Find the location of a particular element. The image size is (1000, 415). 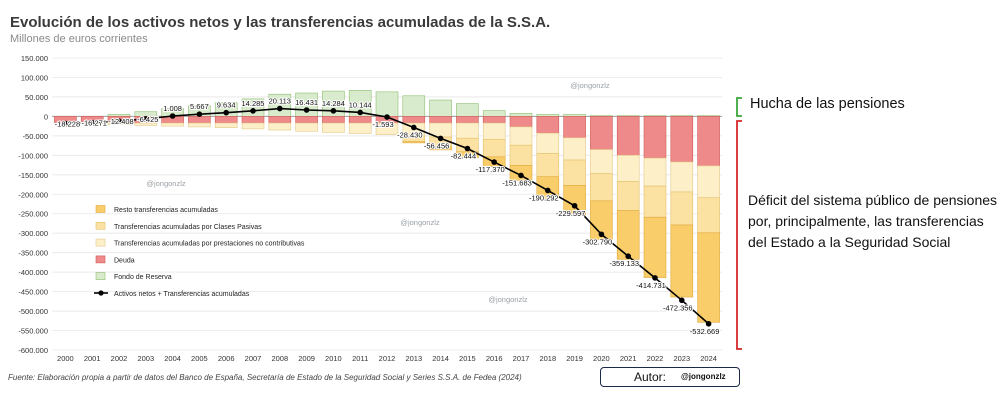

net-assets-data-label: -6.425 is located at coordinates (147, 119).